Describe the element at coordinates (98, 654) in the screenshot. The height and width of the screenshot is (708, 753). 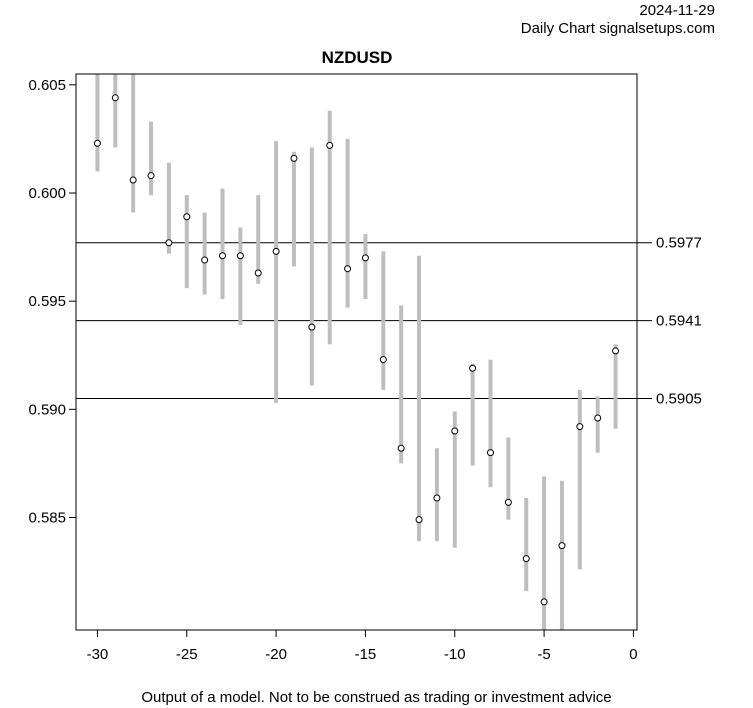
I see `x-tick-label: -30` at that location.